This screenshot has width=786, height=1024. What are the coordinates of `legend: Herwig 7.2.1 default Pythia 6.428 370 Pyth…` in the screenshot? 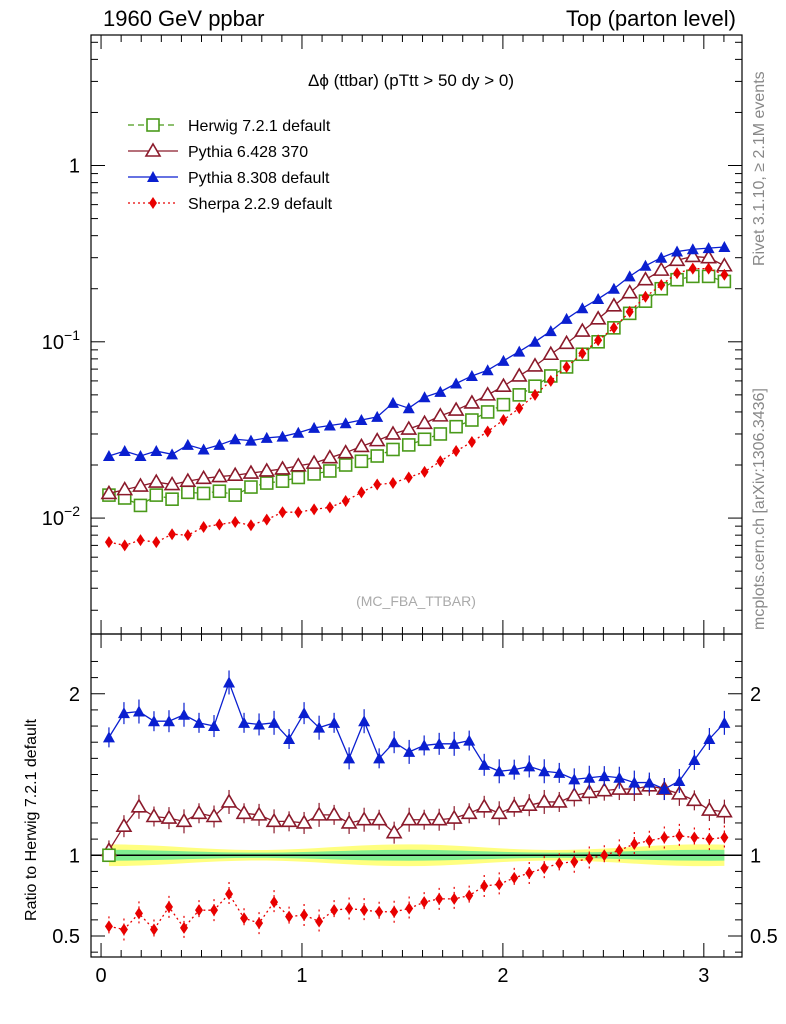 It's located at (230, 165).